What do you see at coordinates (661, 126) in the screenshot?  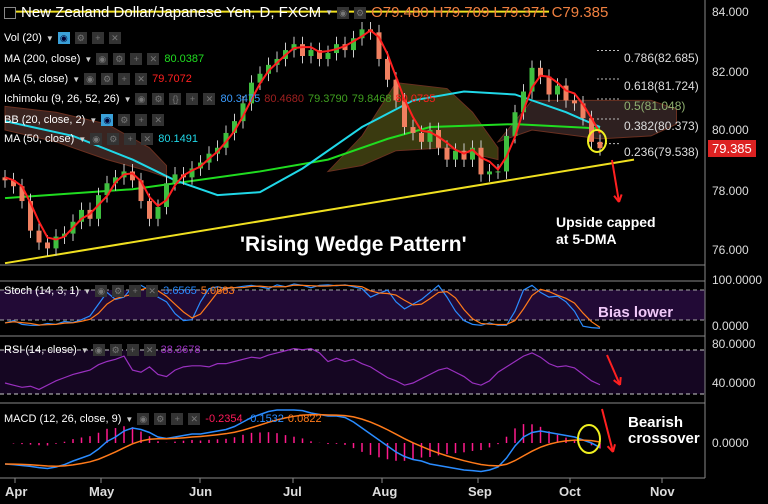 I see `fib-label: 0.382(80.373)` at bounding box center [661, 126].